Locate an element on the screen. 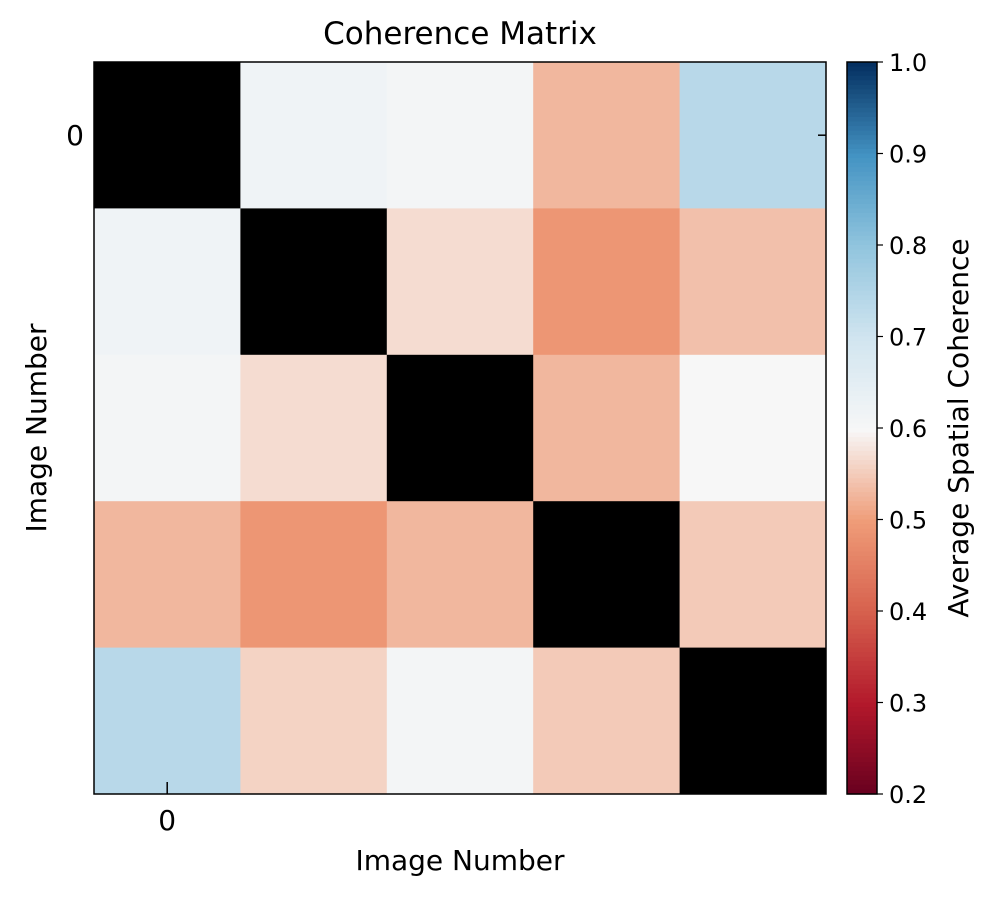 The width and height of the screenshot is (997, 899). colorbar: 1.0 0.9 0.8 0.7 0.6 0.5 0.4 0.3 0.2 is located at coordinates (886, 429).